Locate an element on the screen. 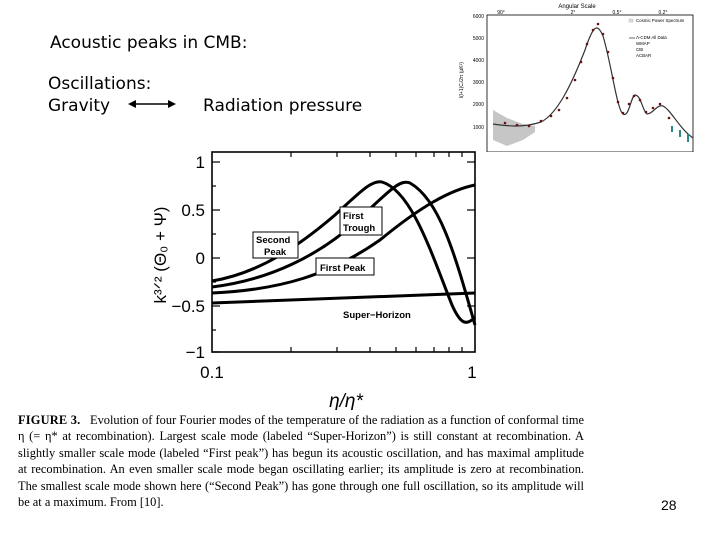  double-arrow-icon is located at coordinates (152, 104).